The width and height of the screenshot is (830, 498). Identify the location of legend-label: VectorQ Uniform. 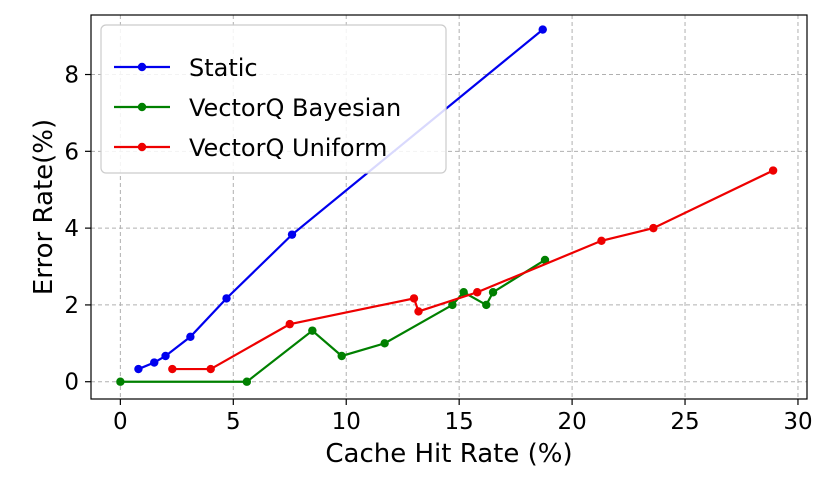
(288, 148).